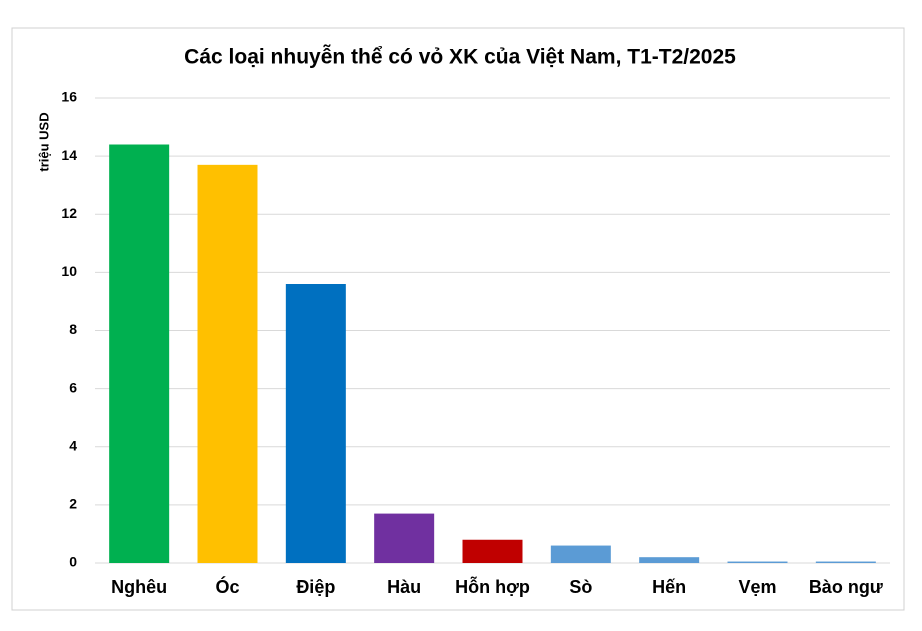 The width and height of the screenshot is (922, 631). Describe the element at coordinates (846, 587) in the screenshot. I see `x-tick-label: Bào ngư` at that location.